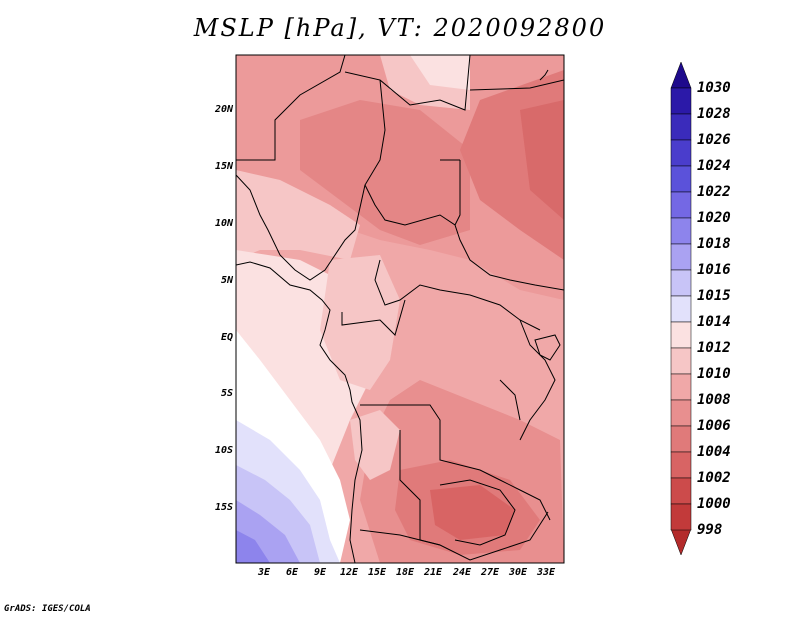  What do you see at coordinates (714, 452) in the screenshot?
I see `colorbar-label: 1004` at bounding box center [714, 452].